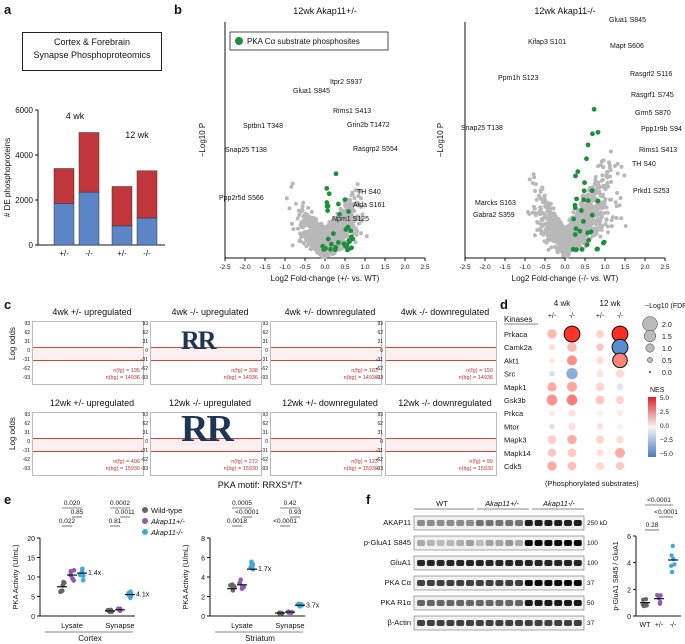 The height and width of the screenshot is (644, 685). Describe the element at coordinates (352, 111) in the screenshot. I see `left-gene-label: Rims1 S413` at that location.